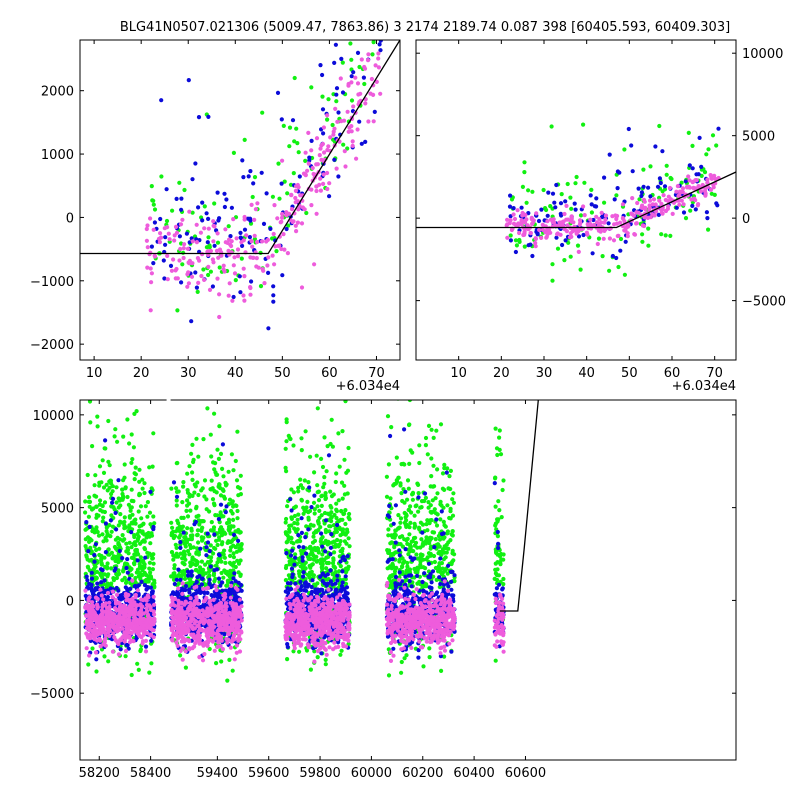  What do you see at coordinates (544, 373) in the screenshot?
I see `x-tick-label: 30` at bounding box center [544, 373].